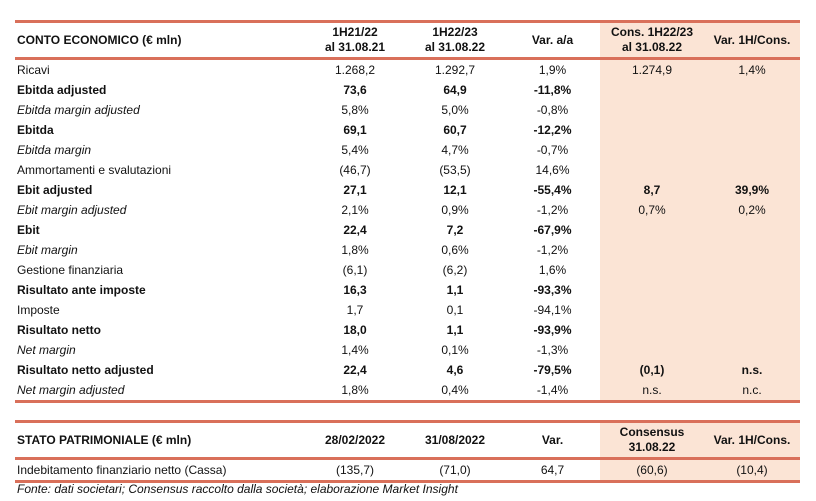 The image size is (816, 501). I want to click on cell-value: 5,8%, so click(355, 110).